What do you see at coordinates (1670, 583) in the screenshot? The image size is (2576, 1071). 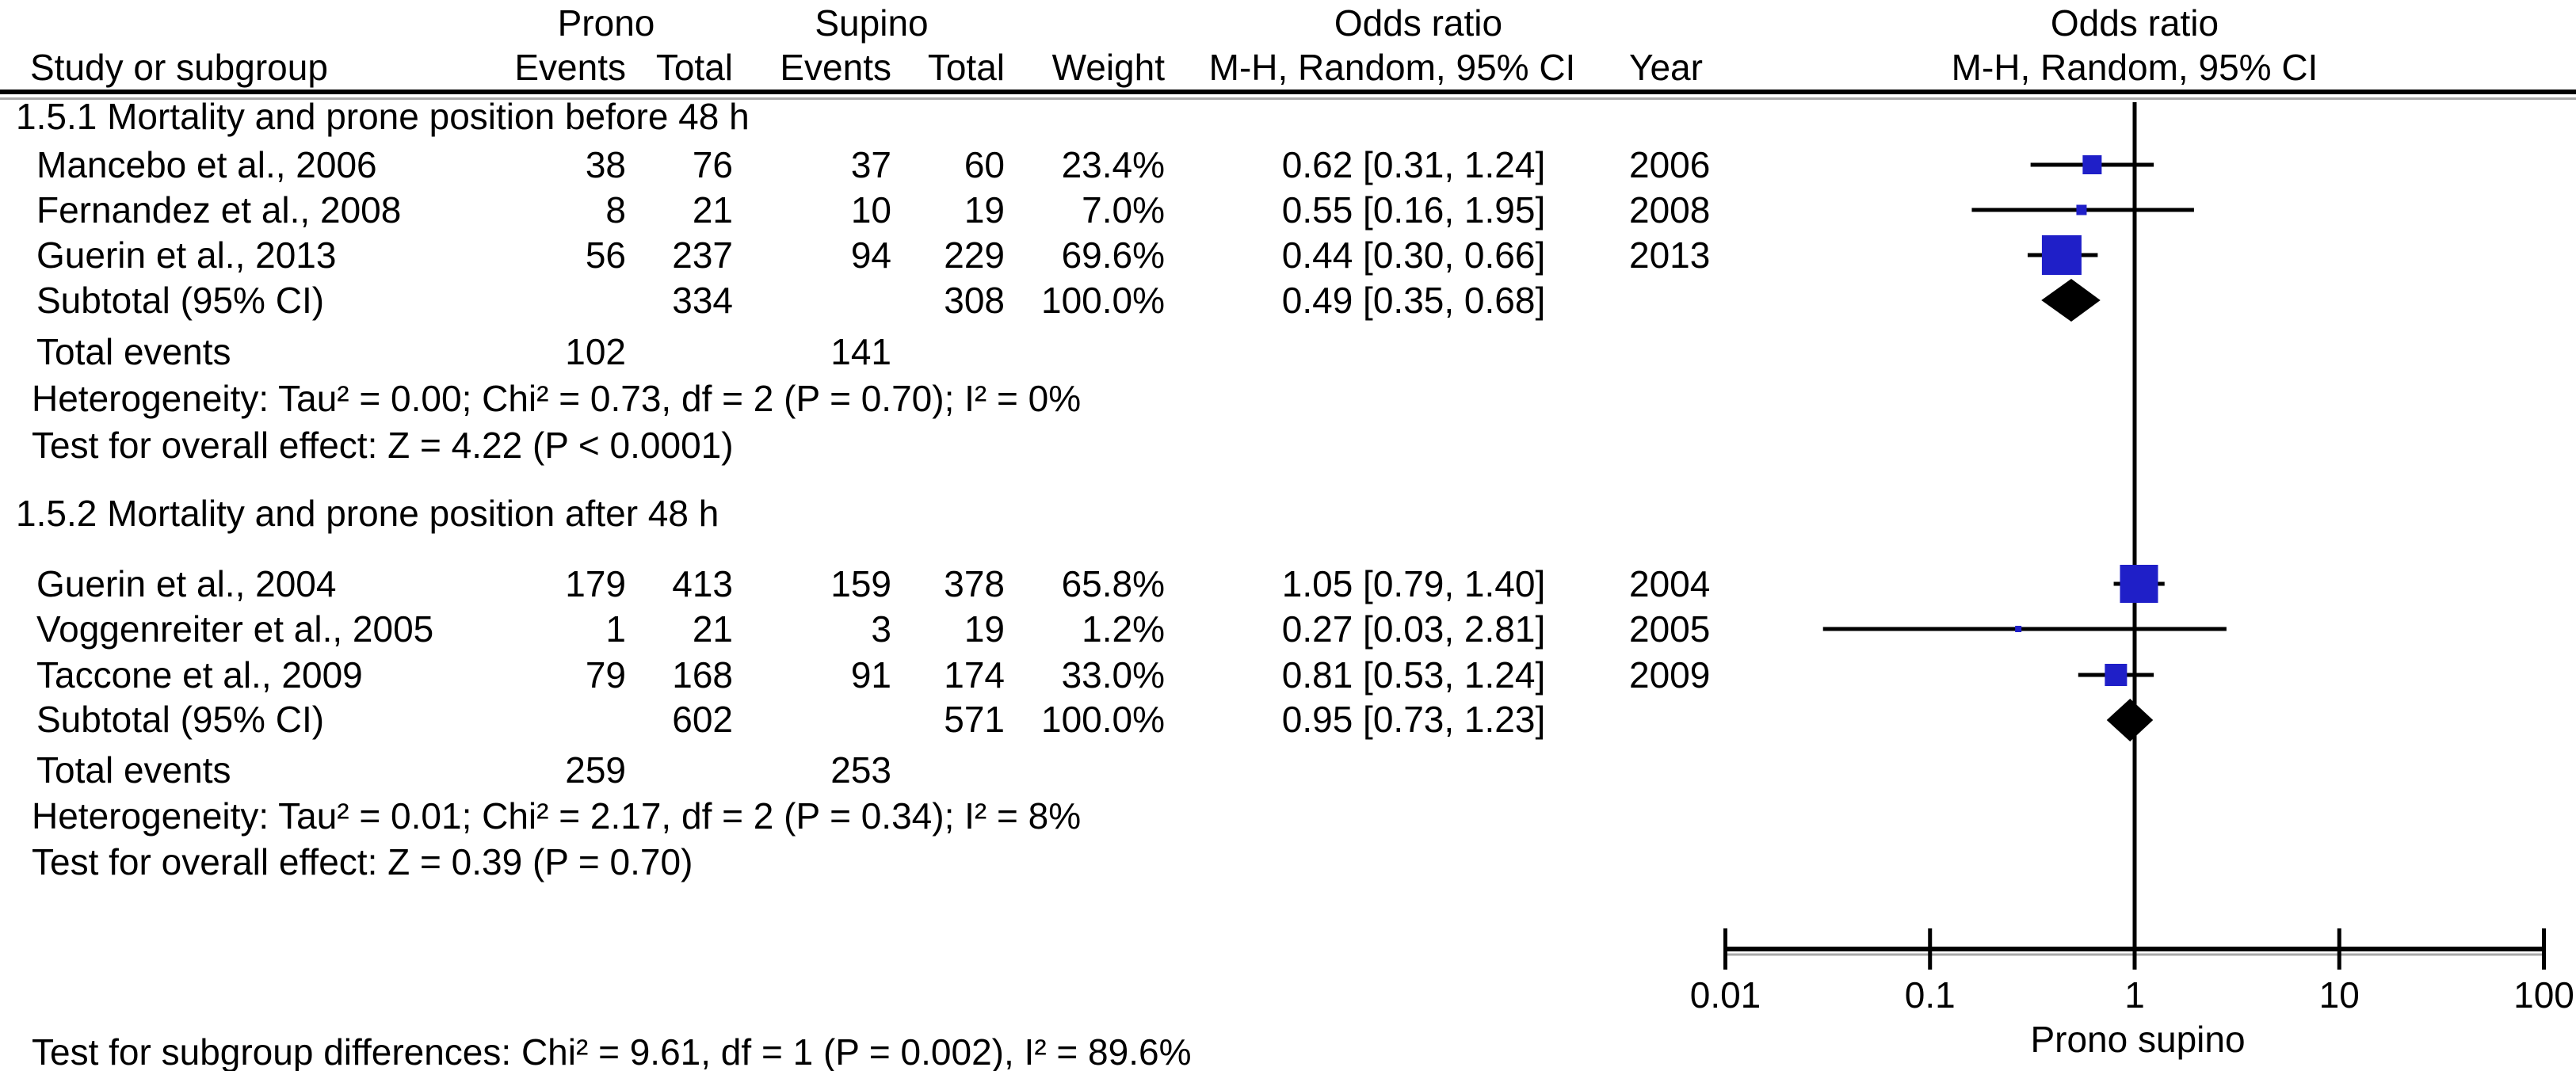 I see `year: 2004` at bounding box center [1670, 583].